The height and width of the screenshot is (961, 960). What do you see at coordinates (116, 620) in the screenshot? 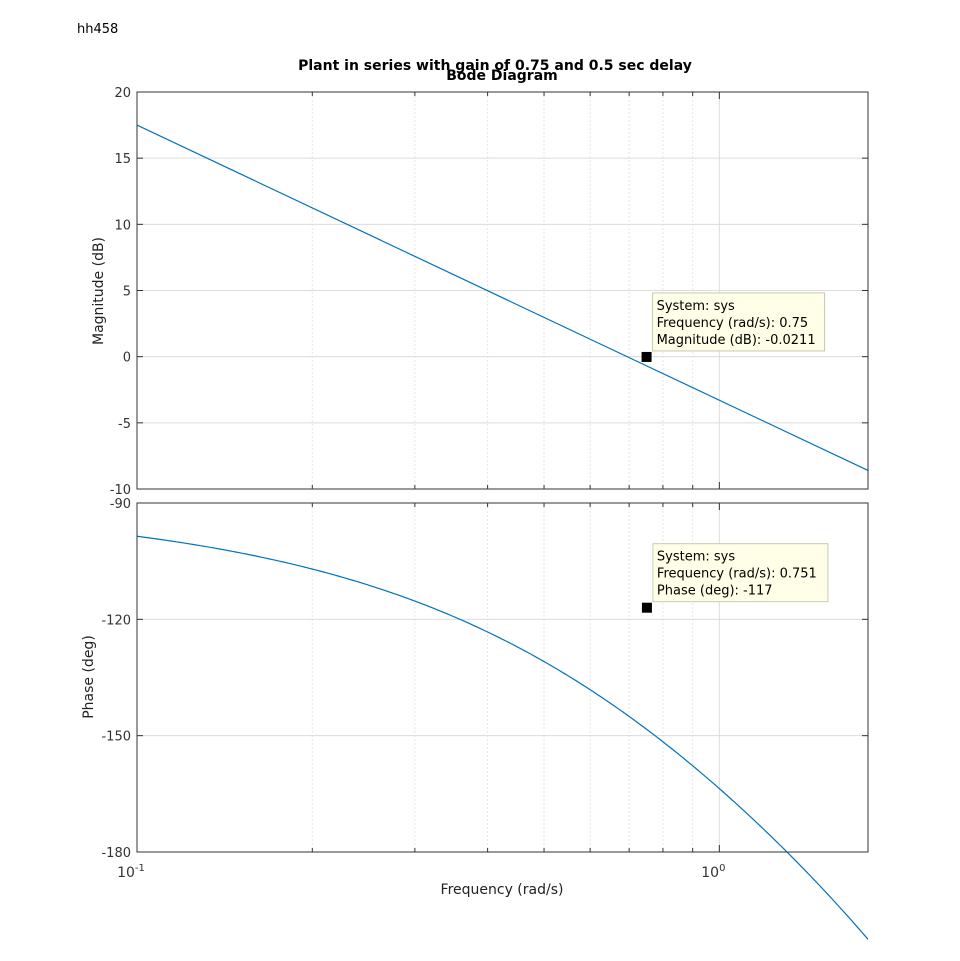
I see `y-tick-label: -120` at bounding box center [116, 620].